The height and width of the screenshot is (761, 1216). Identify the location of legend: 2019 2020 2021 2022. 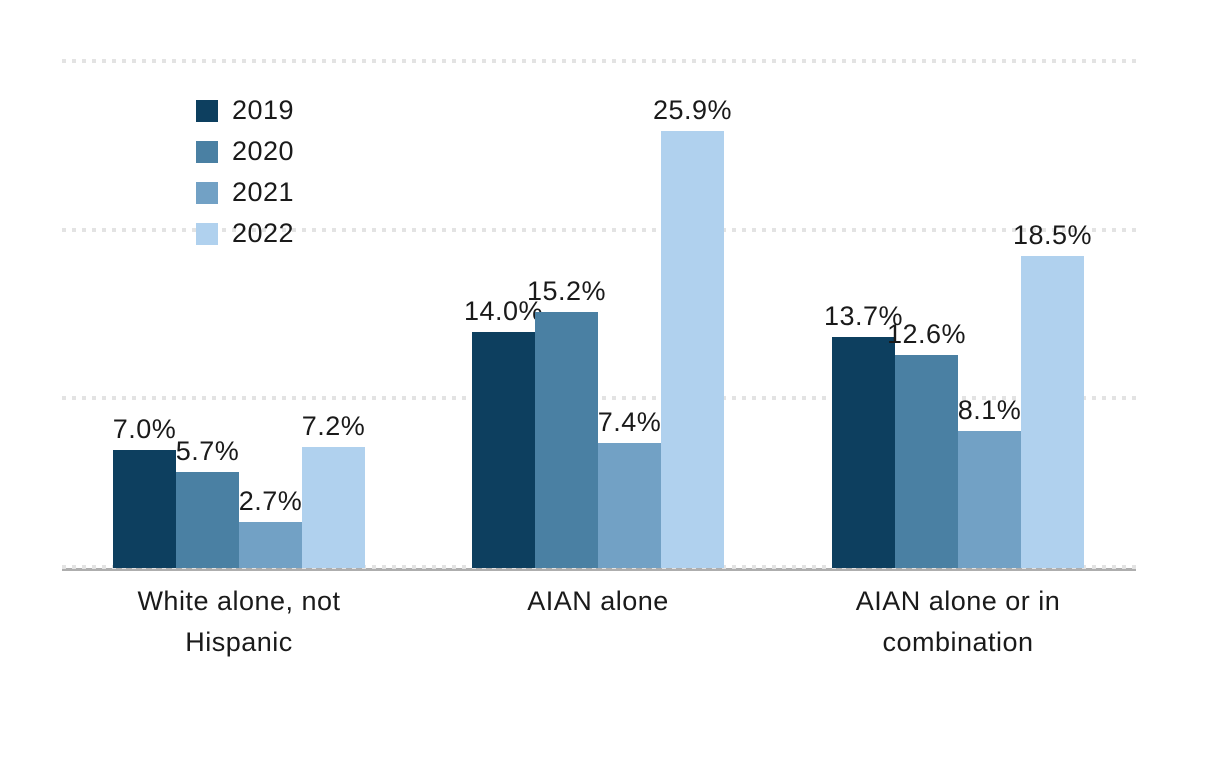
(245, 172).